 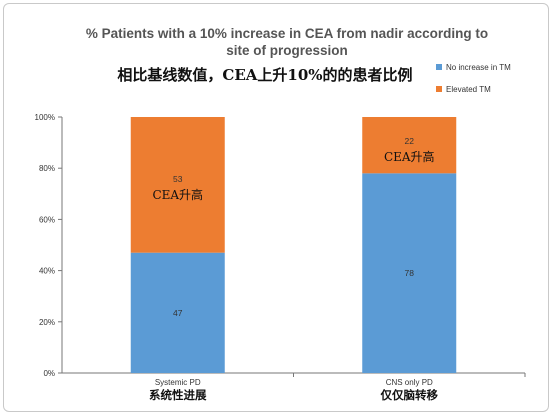 I want to click on x-category-label-cn: 系统性进展, so click(x=178, y=395).